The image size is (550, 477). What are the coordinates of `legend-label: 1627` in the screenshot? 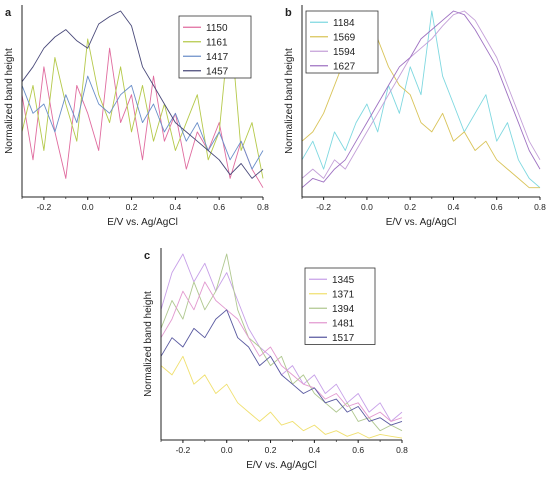 It's located at (344, 66).